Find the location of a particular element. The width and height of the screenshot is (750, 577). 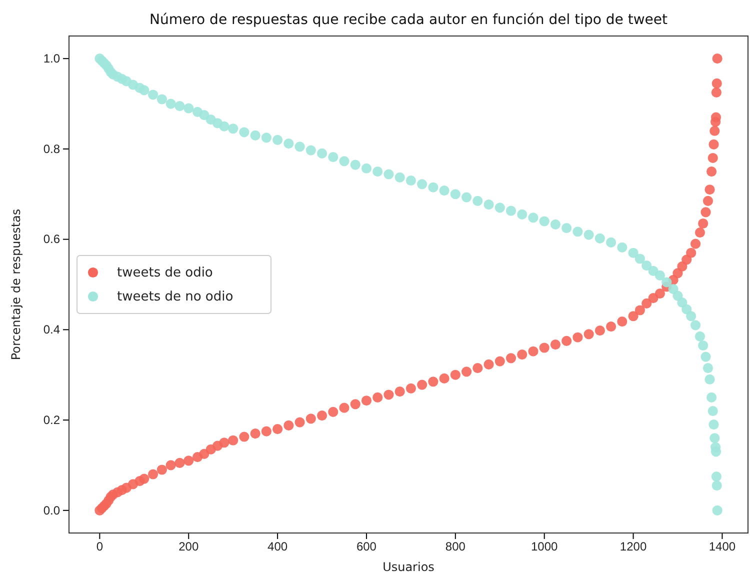

x-tick-label: 0 is located at coordinates (100, 547).